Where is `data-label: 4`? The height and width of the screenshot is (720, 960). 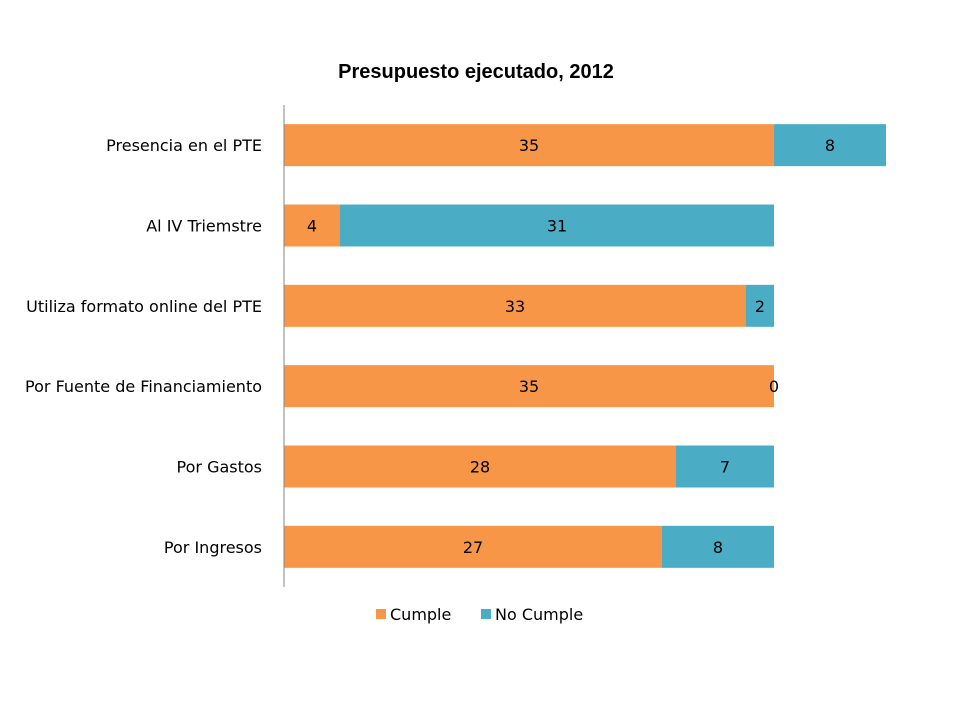
data-label: 4 is located at coordinates (312, 226).